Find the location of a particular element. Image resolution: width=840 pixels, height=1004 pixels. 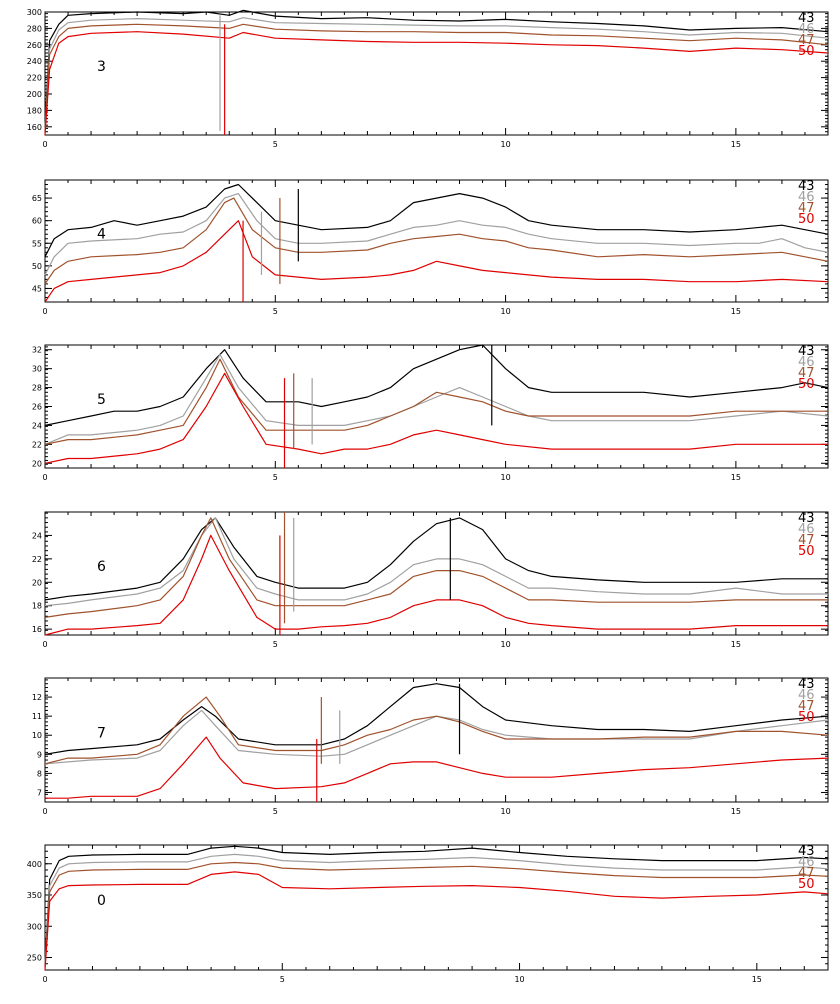

y-tick-label: 260 is located at coordinates (34, 45).